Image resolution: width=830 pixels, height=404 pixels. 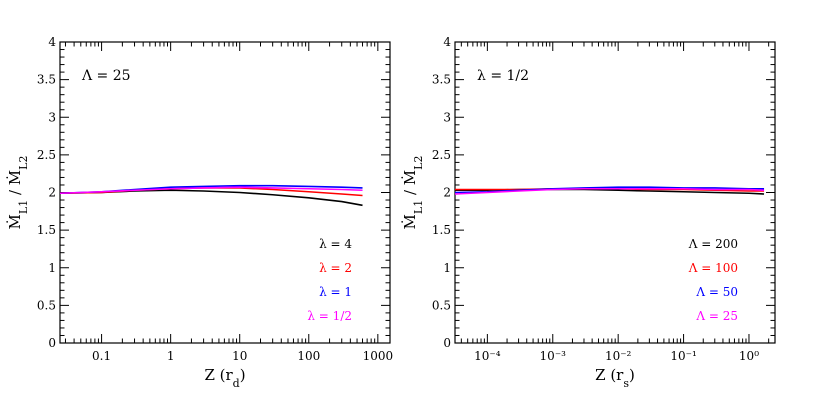 I want to click on legend-entry: λ = 4, so click(x=335, y=244).